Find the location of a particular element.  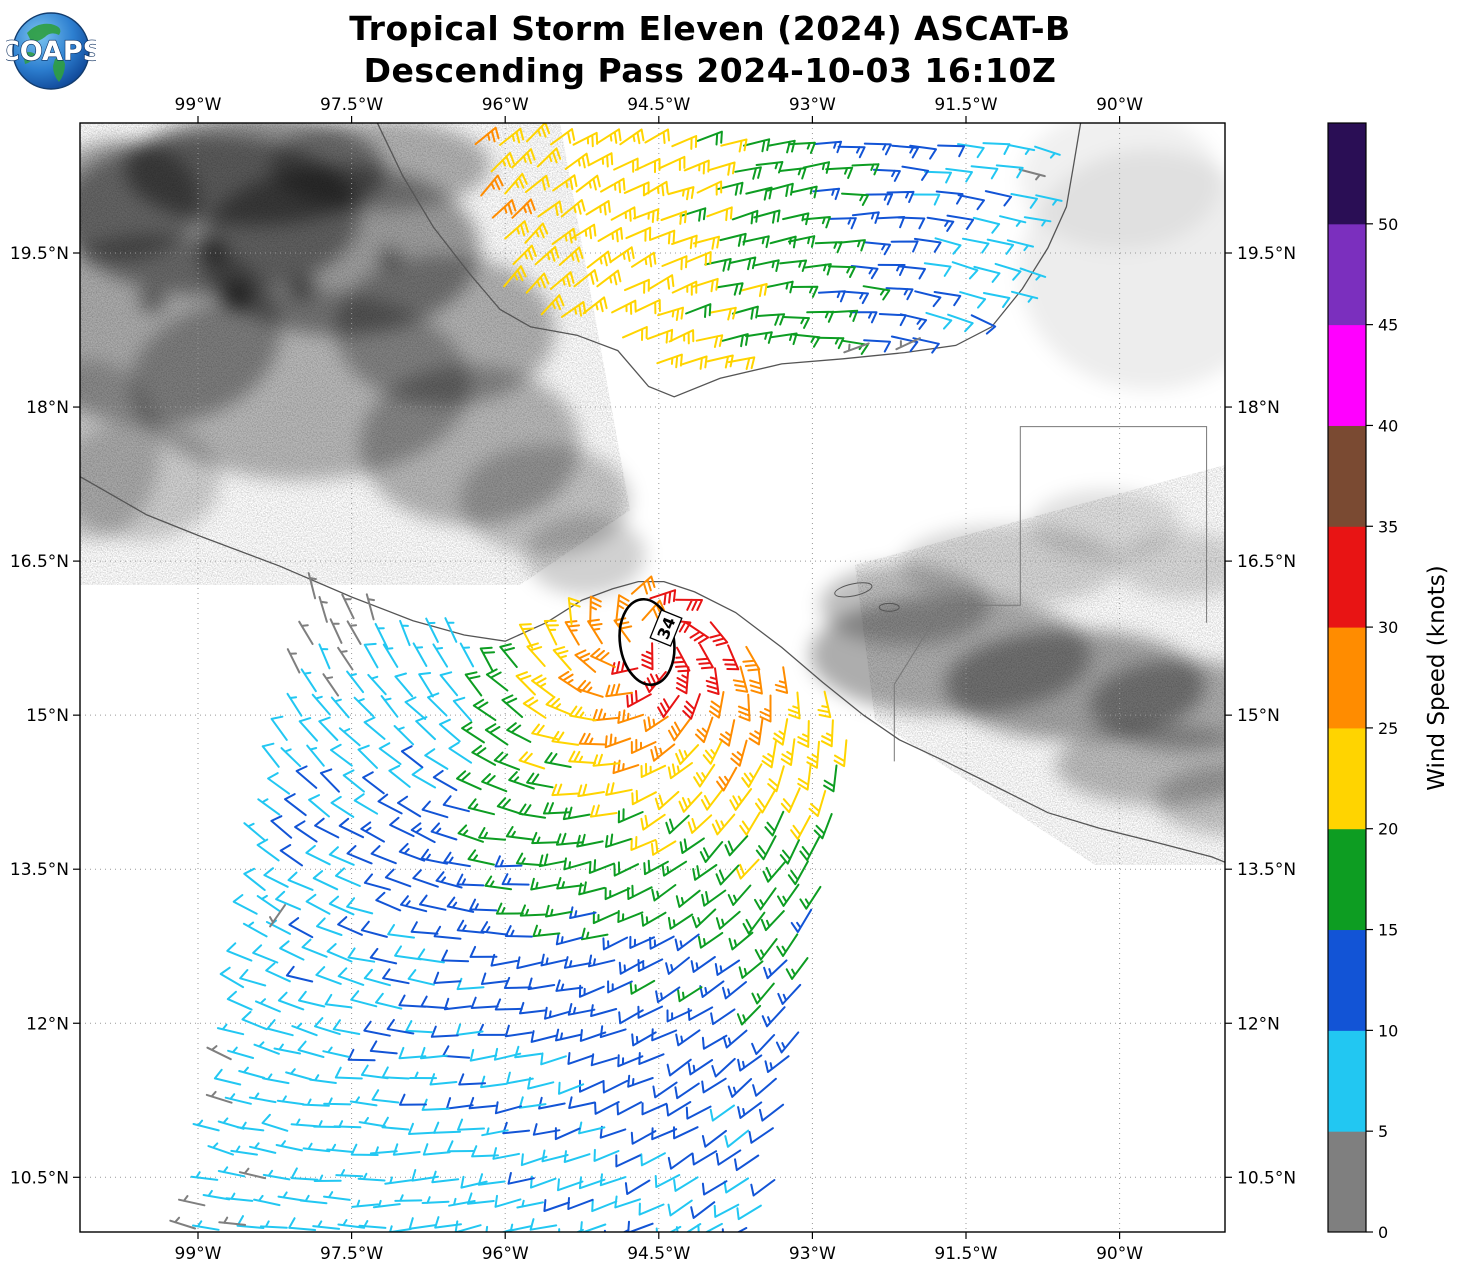

colorbar-segment is located at coordinates (1347, 375).